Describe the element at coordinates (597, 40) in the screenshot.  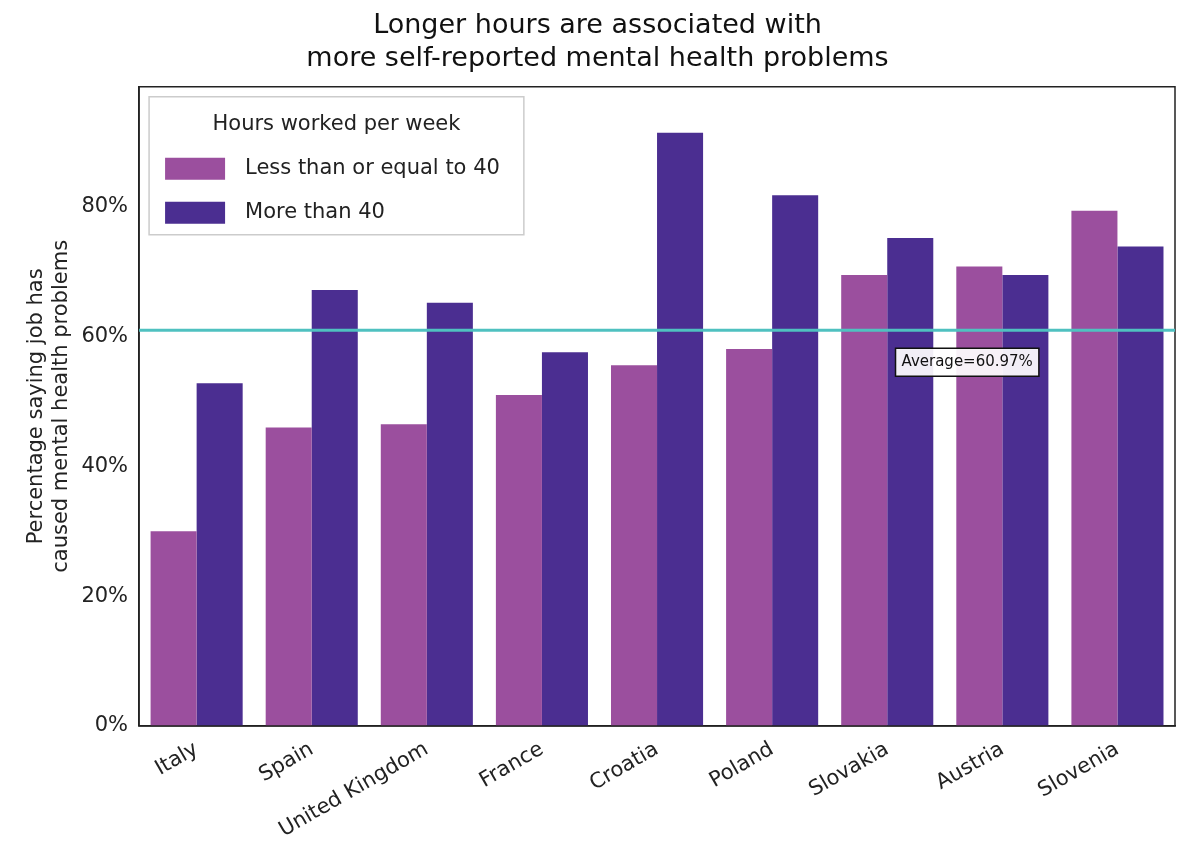
I see `chart-title: Longer hours are associated with more self-reported mental health problems` at that location.